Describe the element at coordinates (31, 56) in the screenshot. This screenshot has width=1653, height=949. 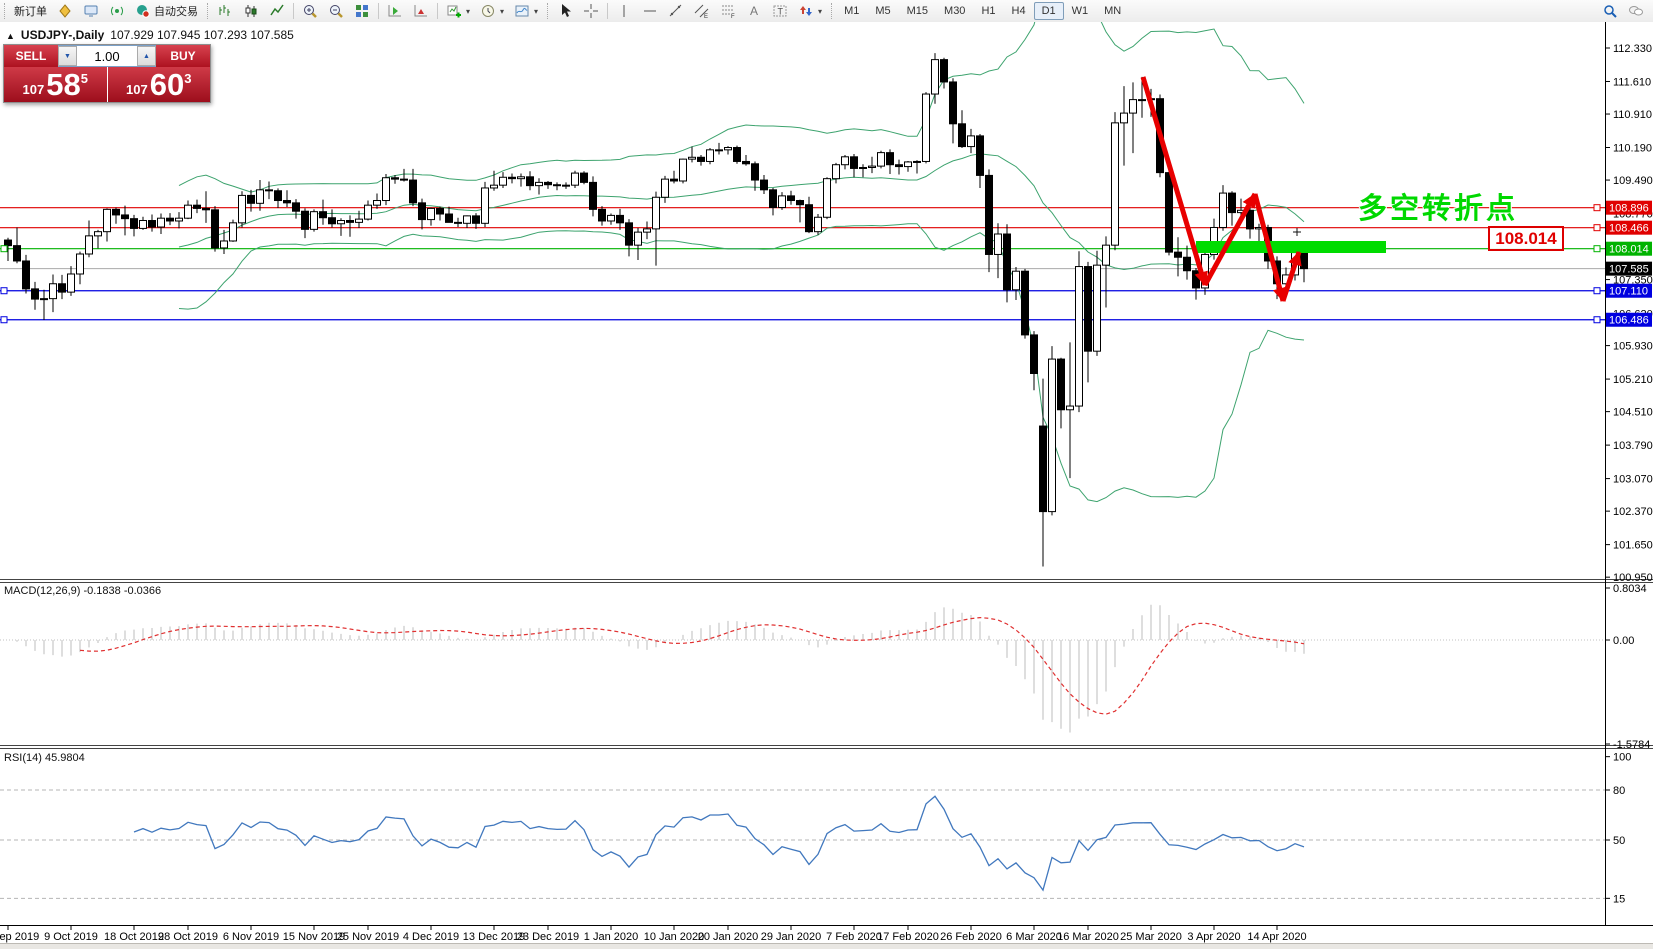
I see `sell-button: SELL` at that location.